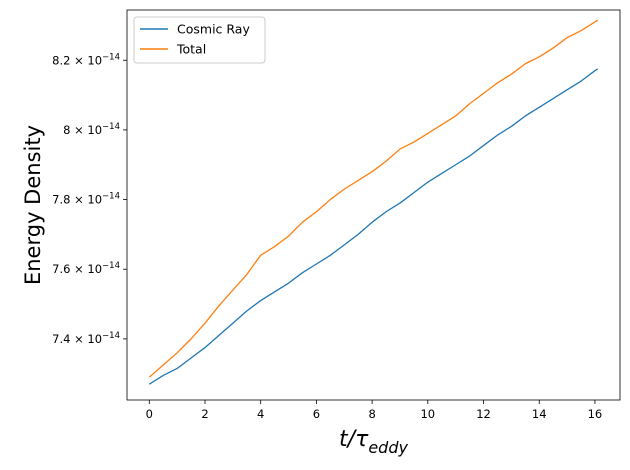  I want to click on x-tick-label: 6, so click(316, 414).